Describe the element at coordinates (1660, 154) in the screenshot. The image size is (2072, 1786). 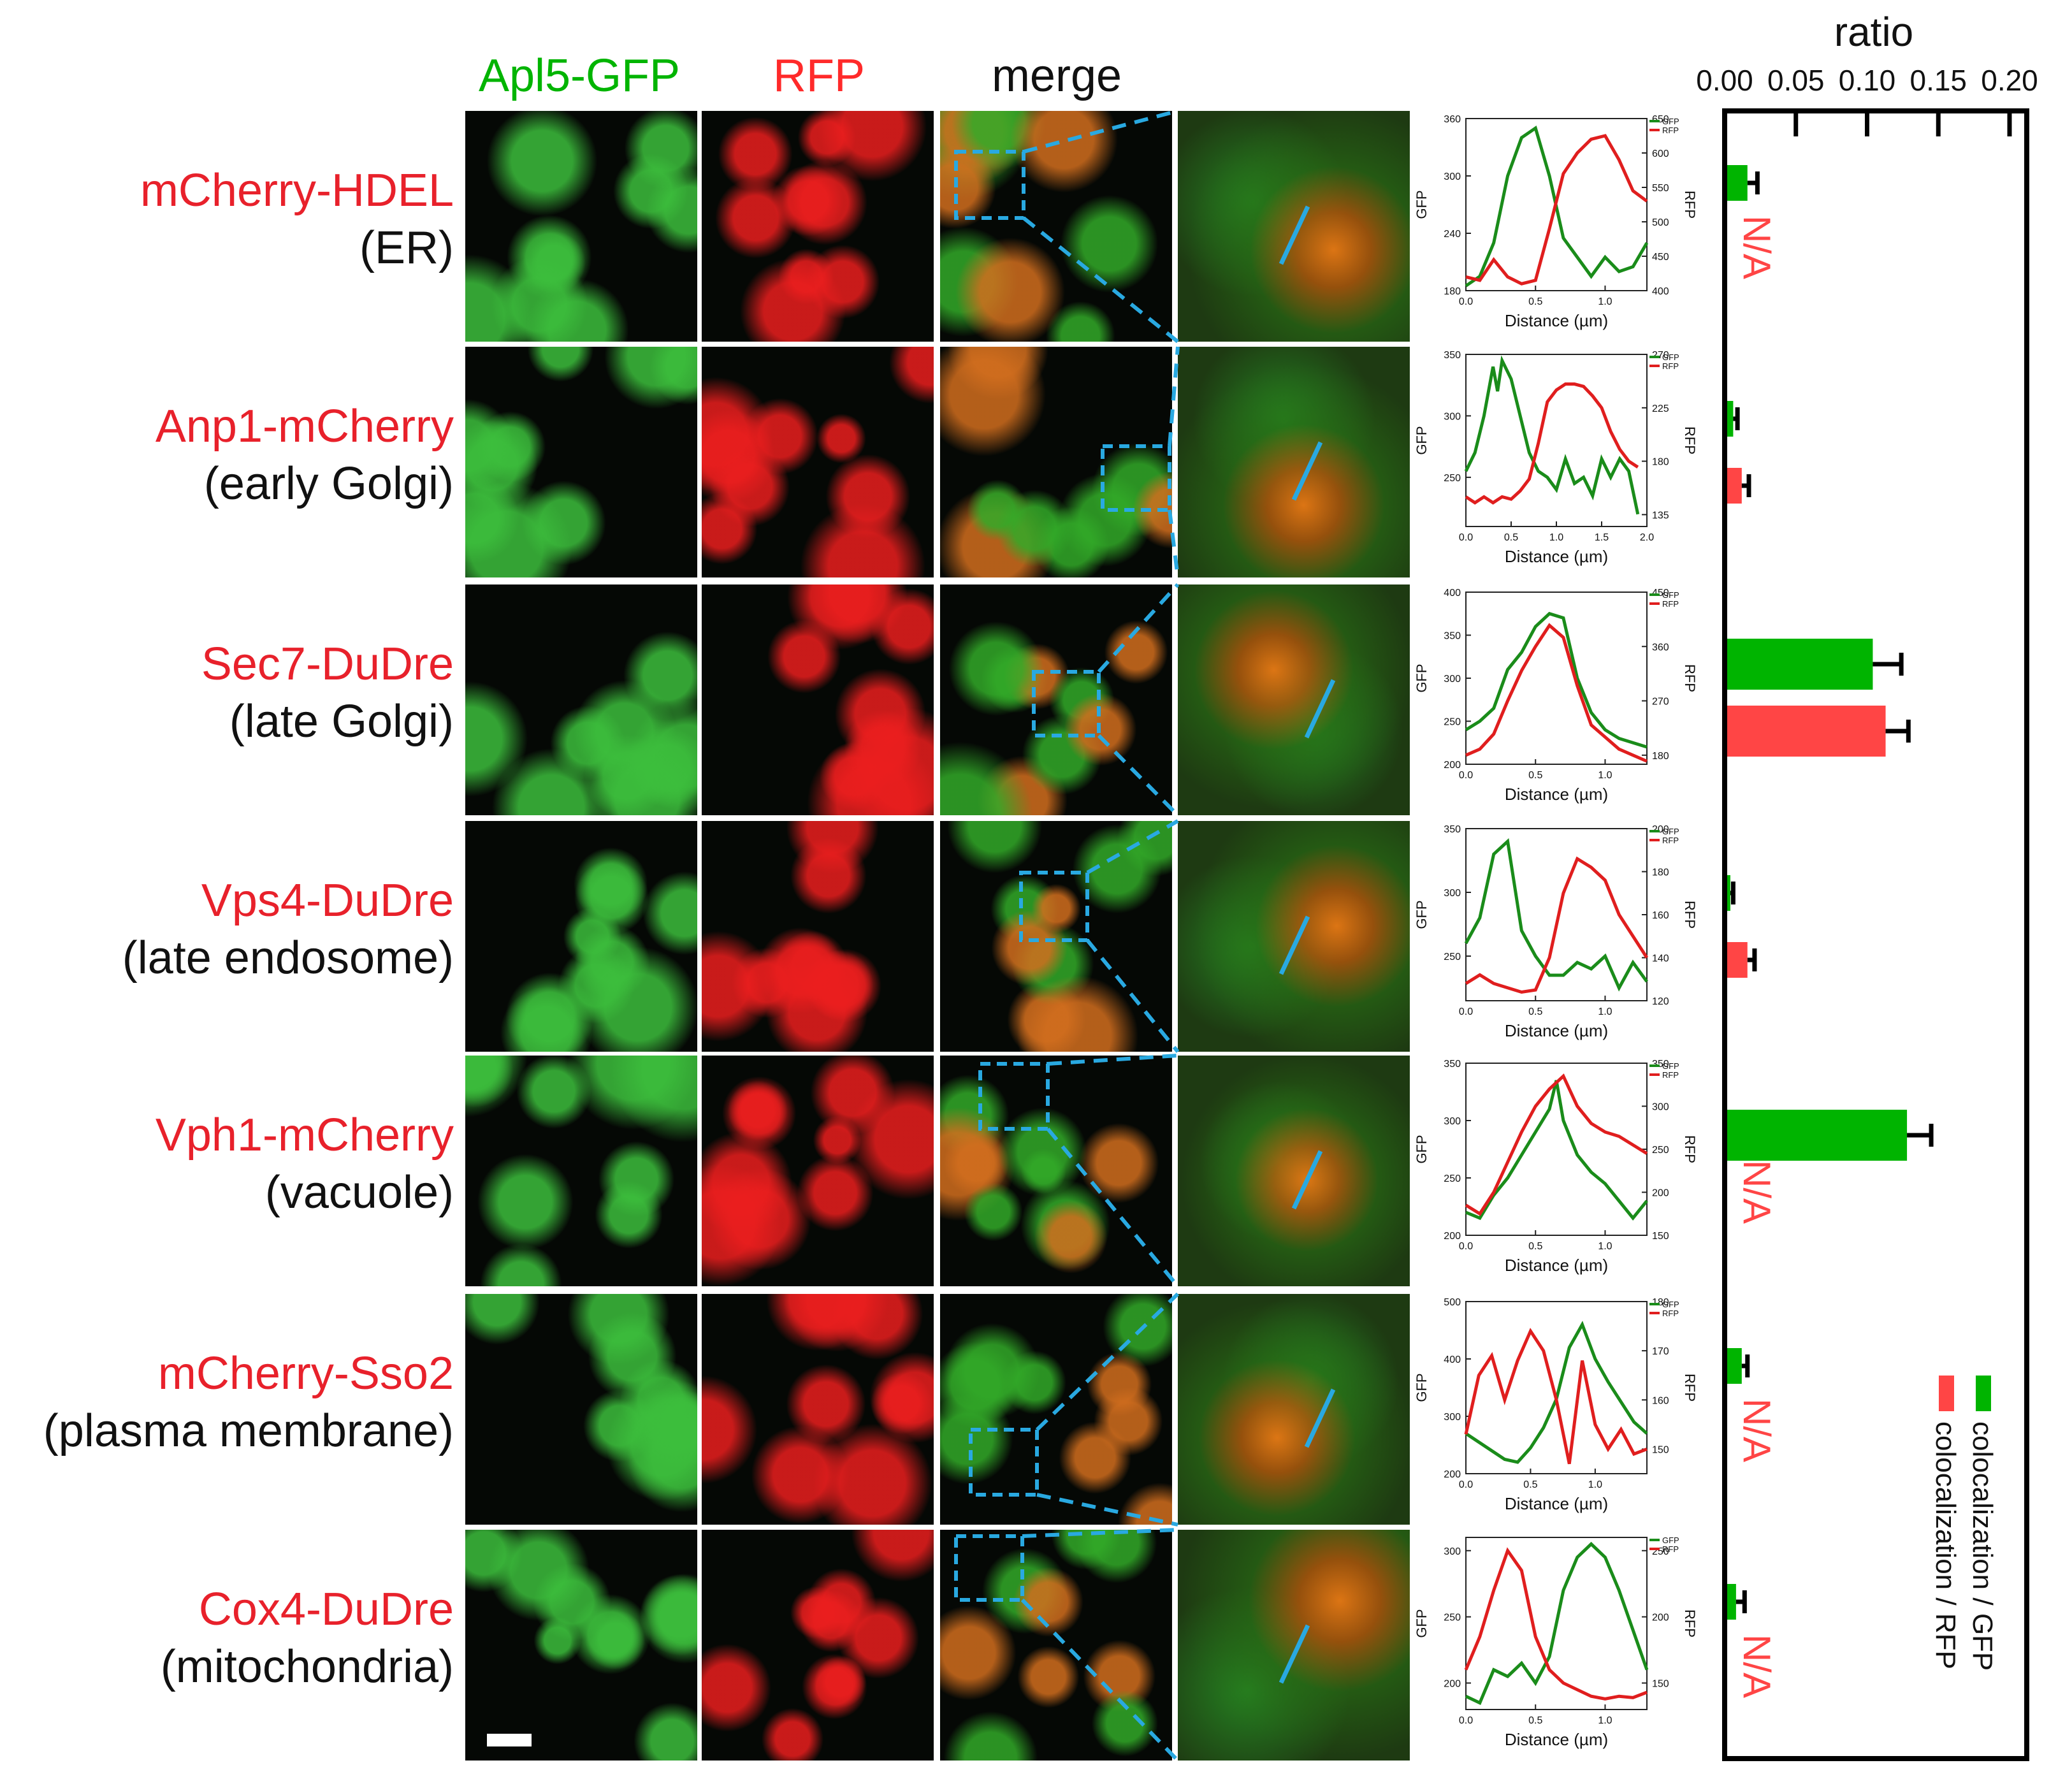
I see `rfp-tick-label: 600` at that location.